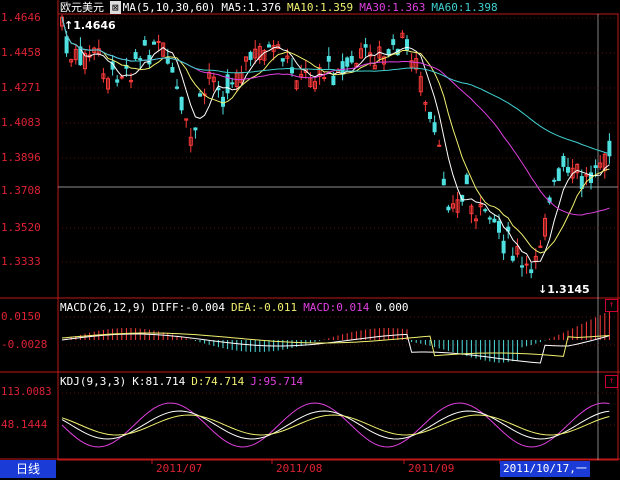 This screenshot has height=480, width=620. I want to click on kdj-k-line, so click(335, 425).